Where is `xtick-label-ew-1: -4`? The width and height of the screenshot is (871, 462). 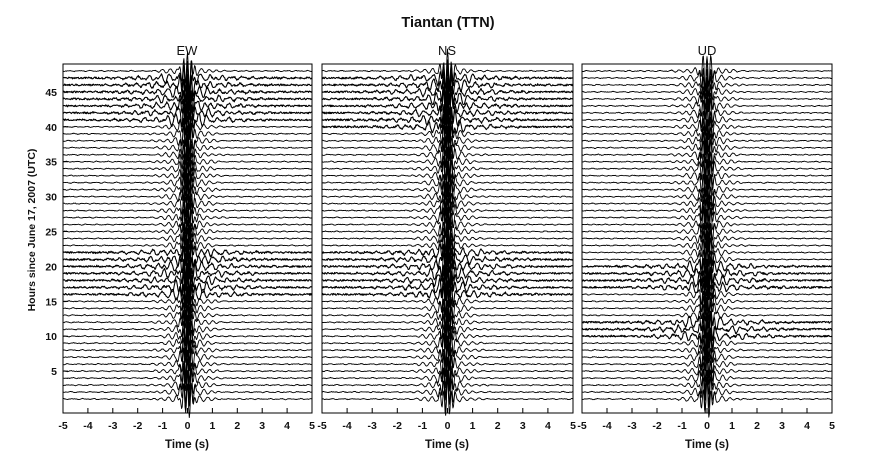
xtick-label-ew-1: -4 is located at coordinates (87, 426).